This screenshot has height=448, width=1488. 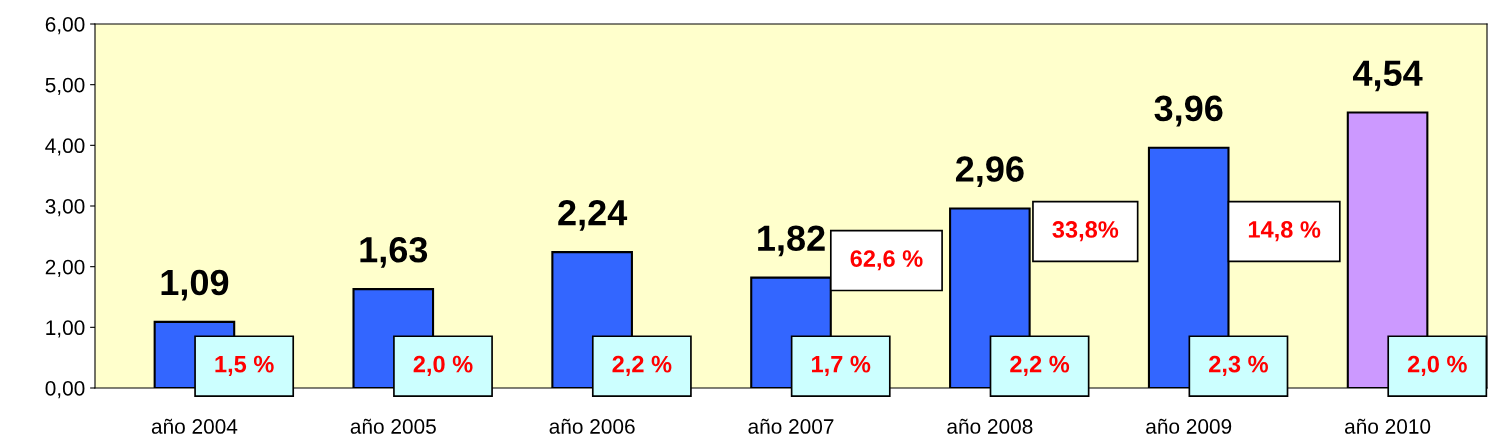 What do you see at coordinates (393, 426) in the screenshot?
I see `x-tick-label: año 2005` at bounding box center [393, 426].